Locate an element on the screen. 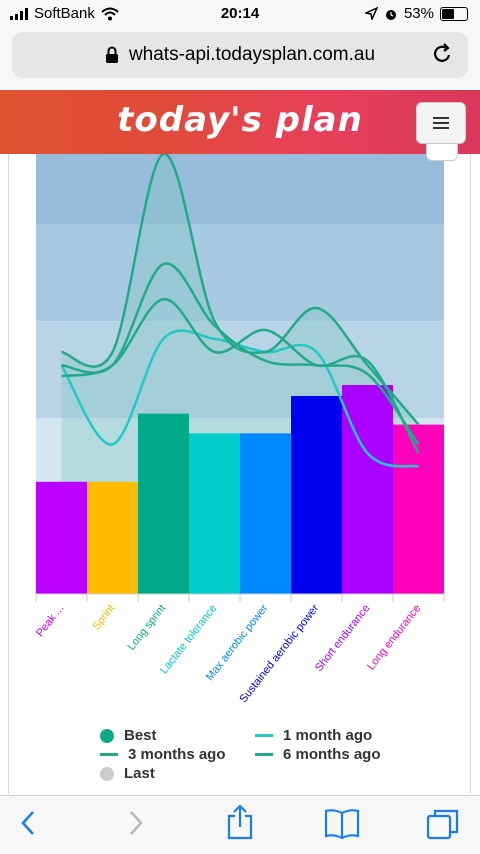 The image size is (480, 854). legend-item-best: Best is located at coordinates (128, 735).